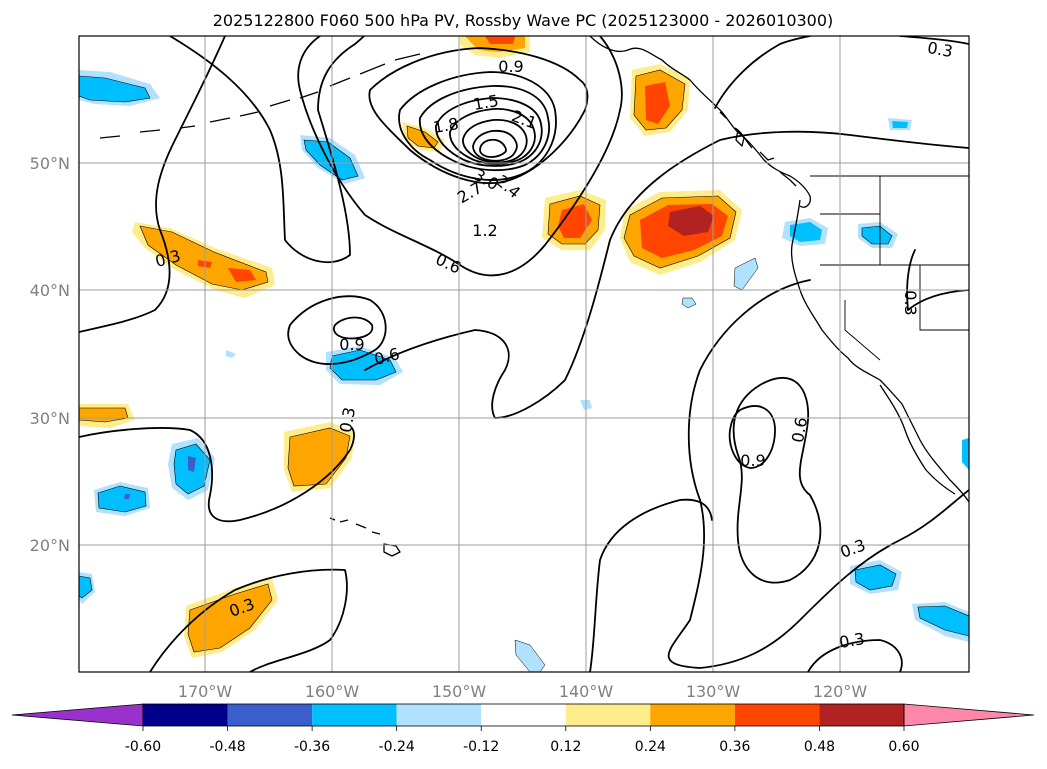 The width and height of the screenshot is (1047, 769). What do you see at coordinates (50, 290) in the screenshot?
I see `lat-label: 40°N` at bounding box center [50, 290].